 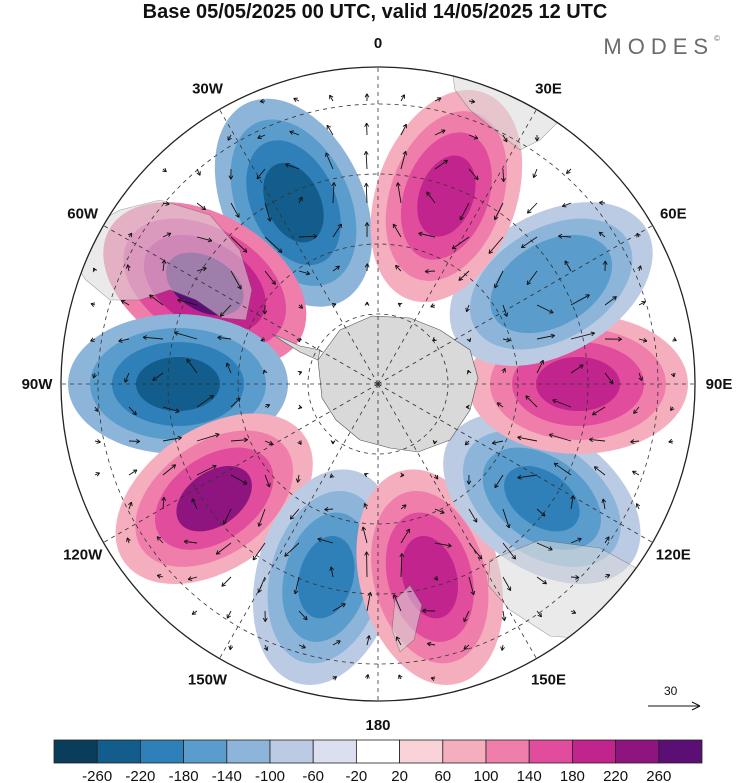 What do you see at coordinates (407, 618) in the screenshot?
I see `new-zealand` at bounding box center [407, 618].